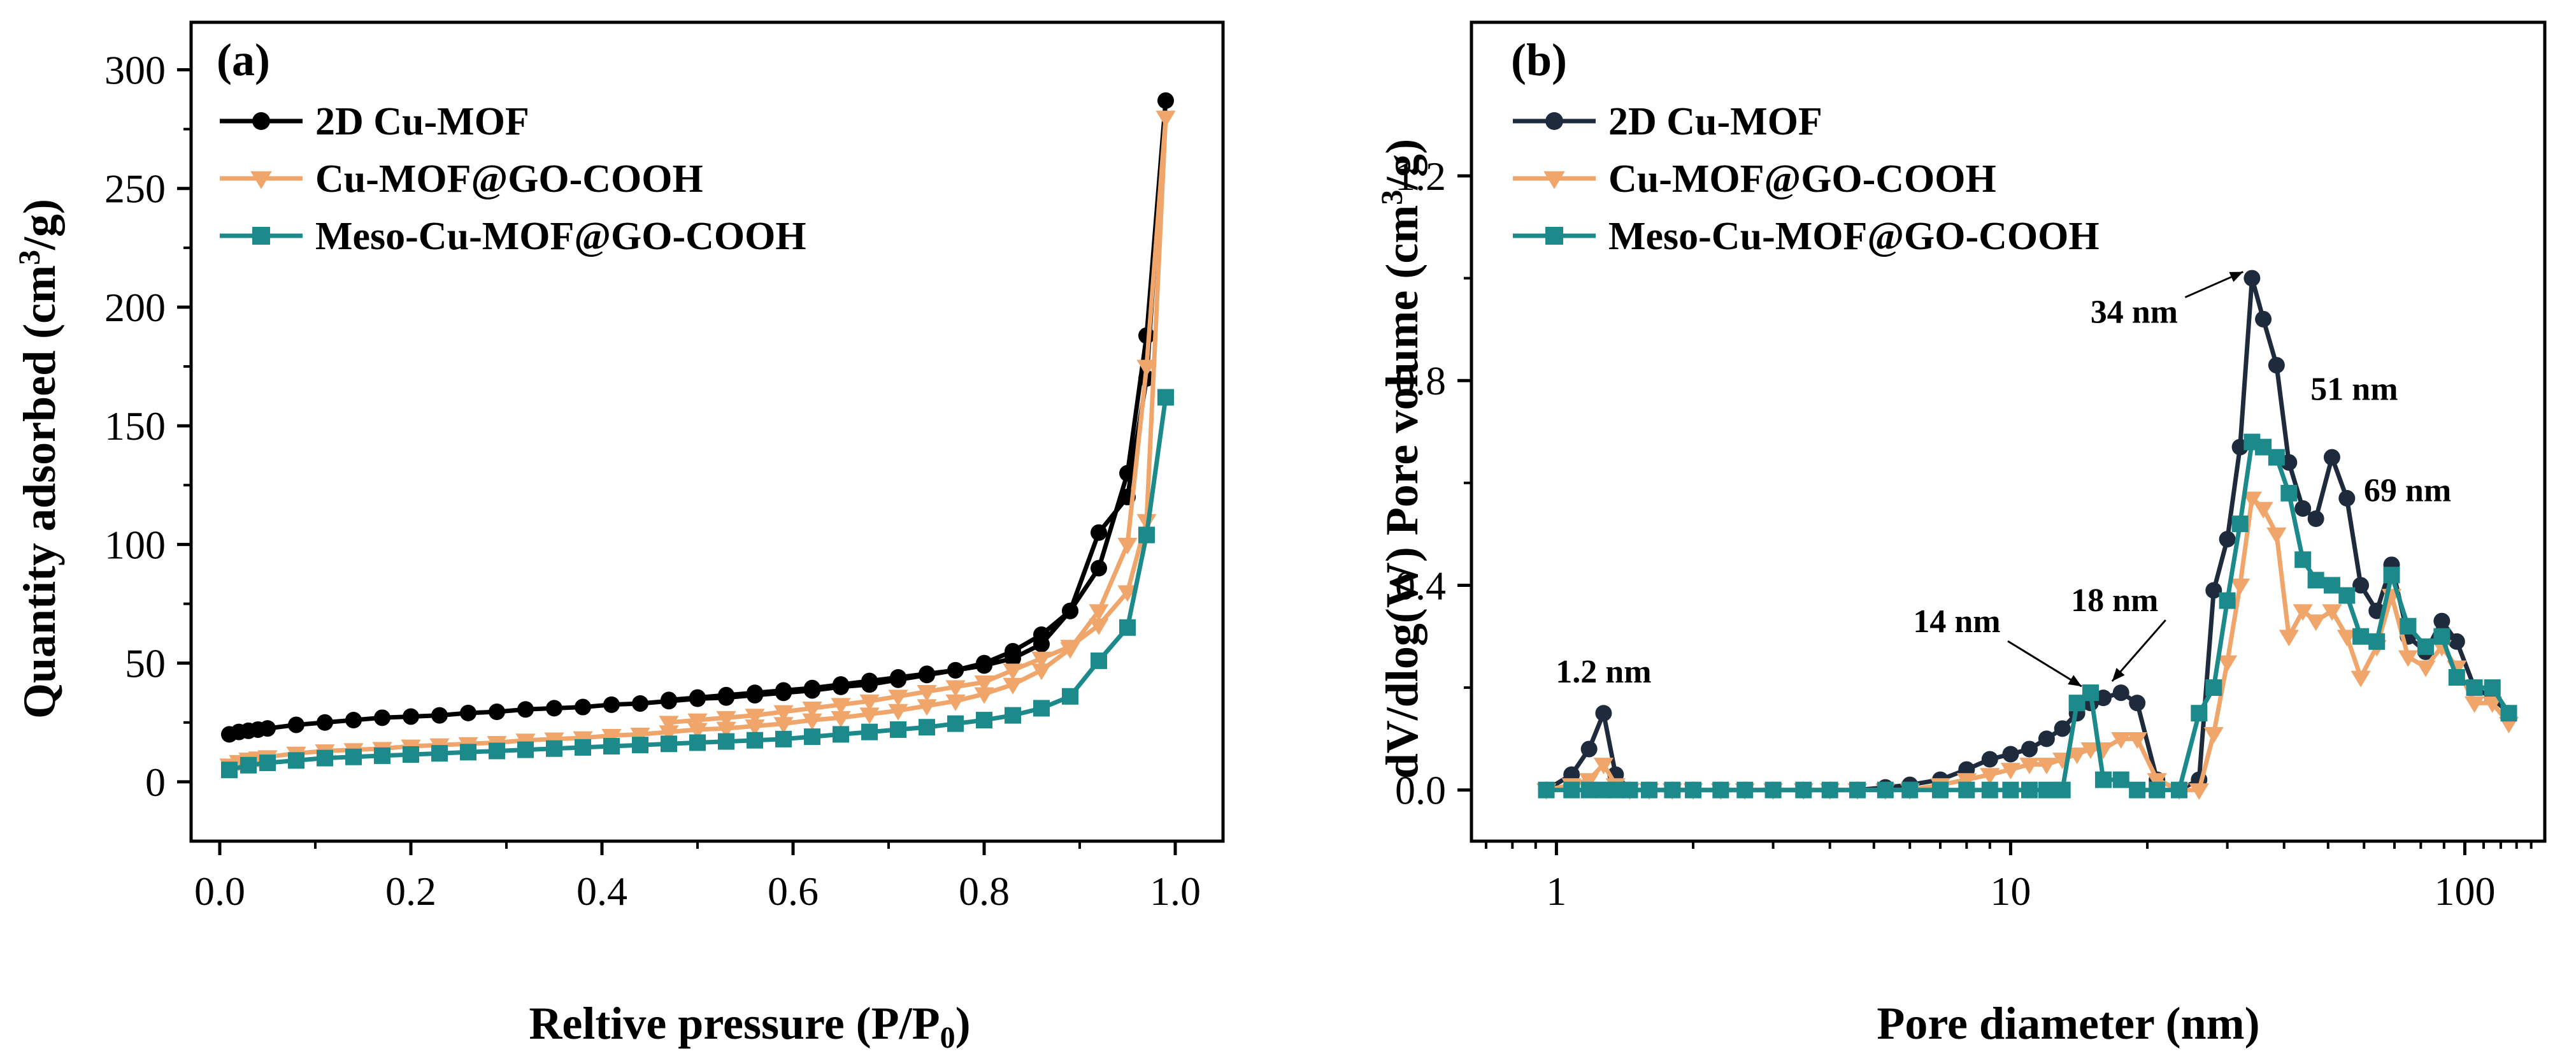  Describe the element at coordinates (1420, 380) in the screenshot. I see `y-tick-label: 0.8` at that location.